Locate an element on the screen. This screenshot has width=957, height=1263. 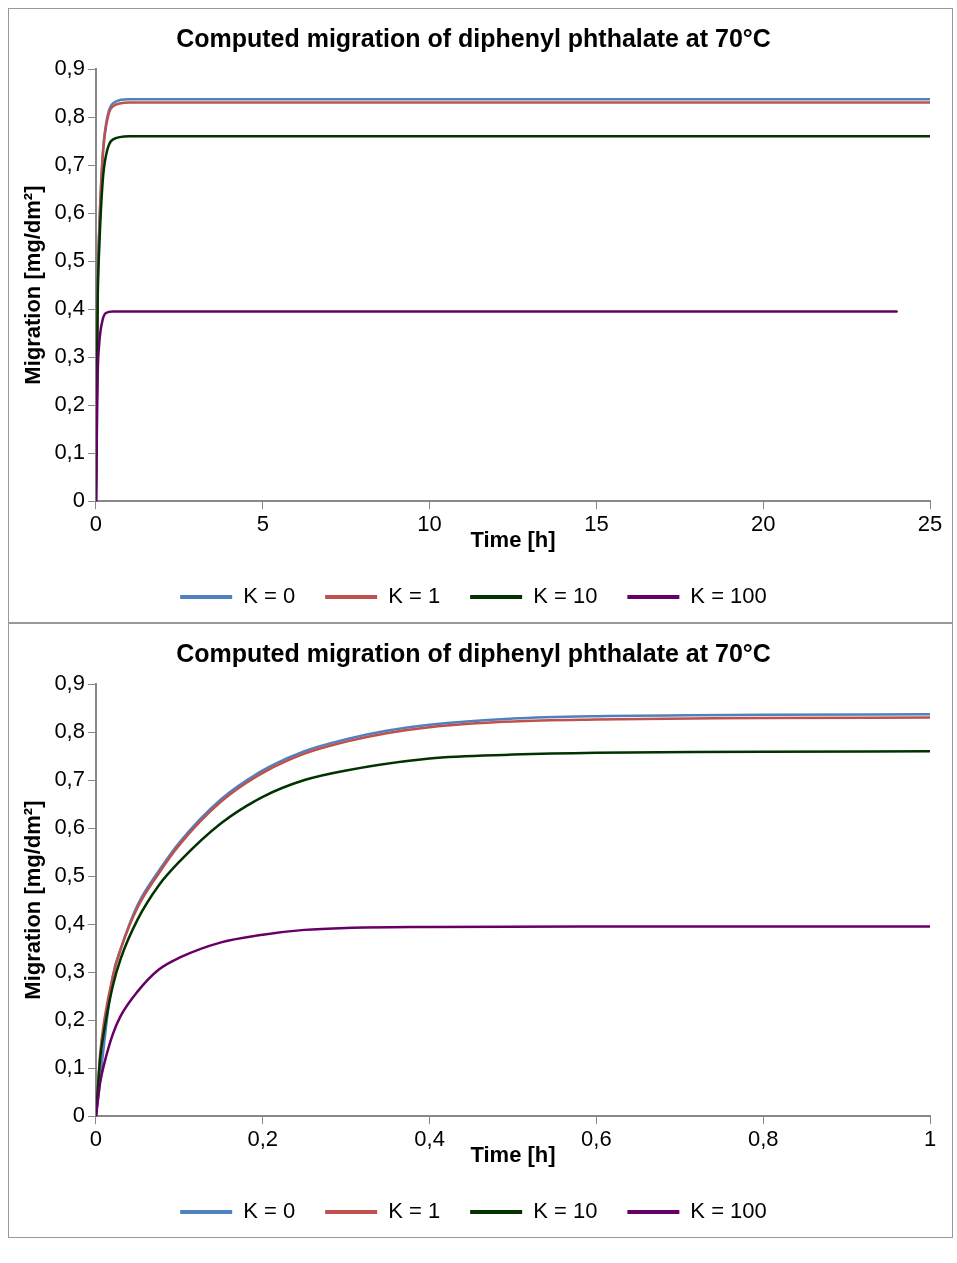
x-tick-label: 0,2 is located at coordinates (263, 1139).